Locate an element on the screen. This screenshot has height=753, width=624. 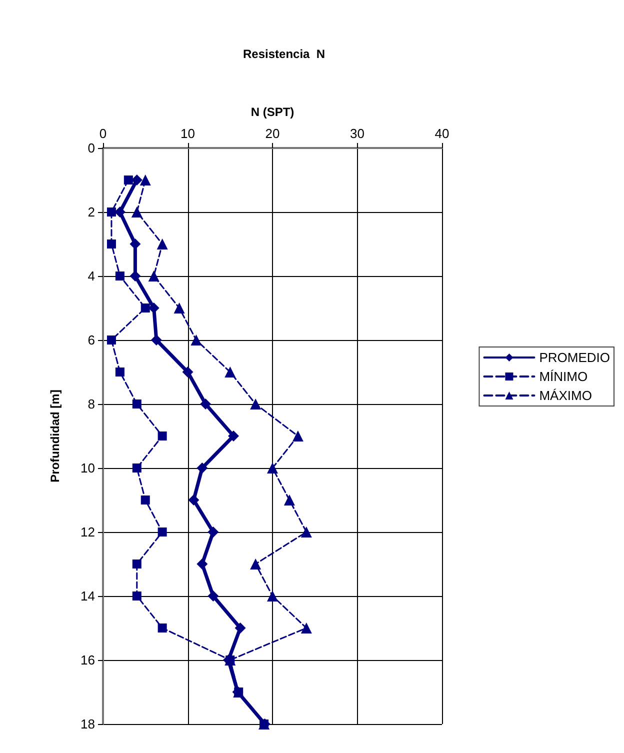
x-tick-label: 0 is located at coordinates (103, 133).